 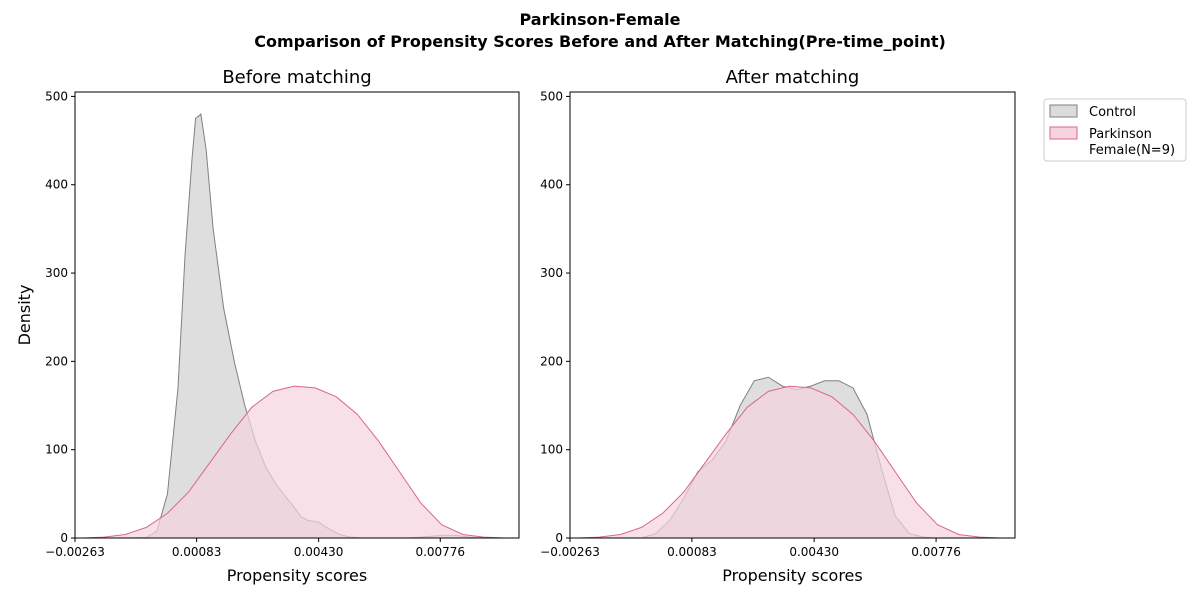 I want to click on legend-frame, so click(x=1115, y=130).